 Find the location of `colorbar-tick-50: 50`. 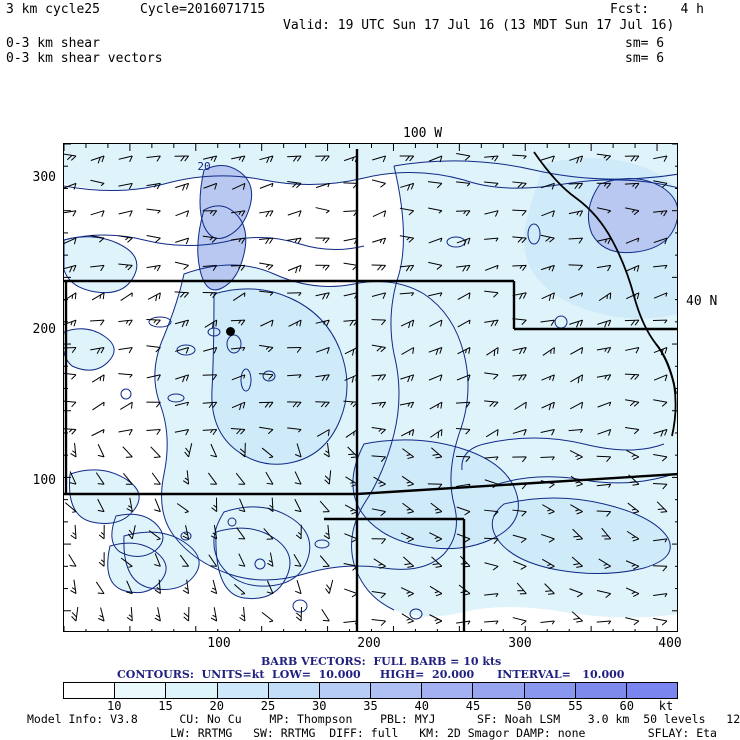

colorbar-tick-50: 50 is located at coordinates (524, 706).